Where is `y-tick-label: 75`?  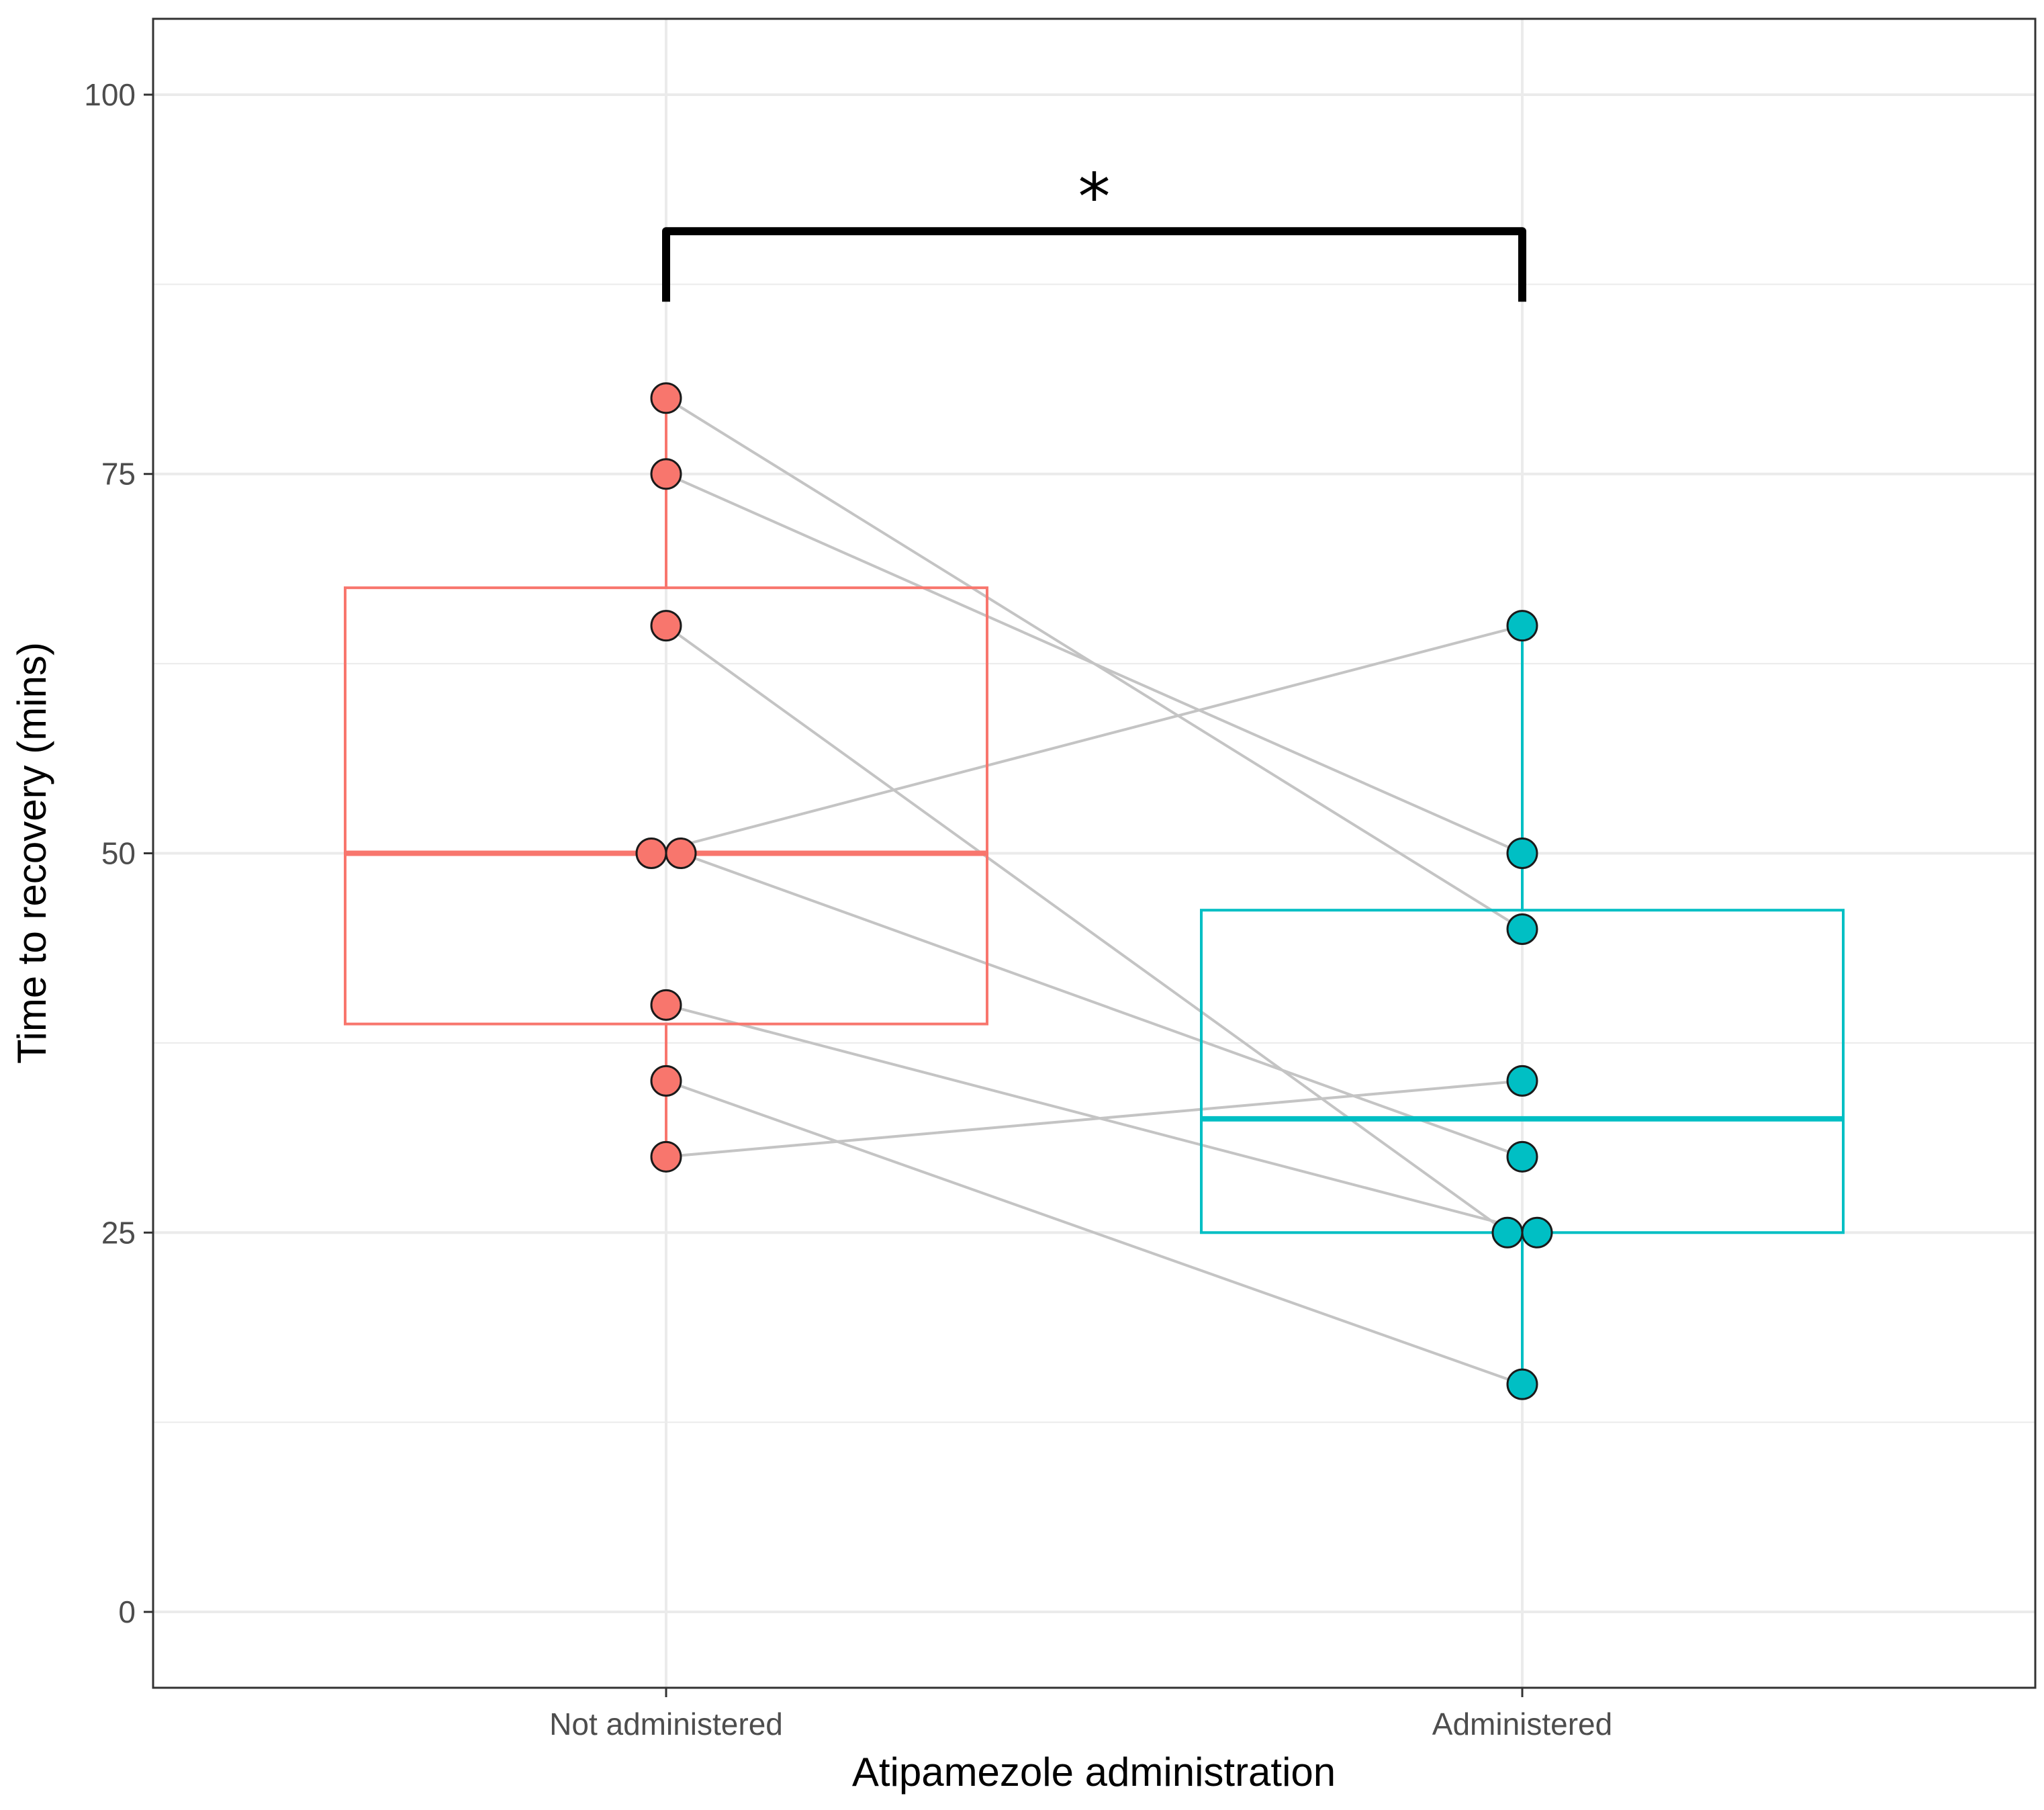
y-tick-label: 75 is located at coordinates (118, 474).